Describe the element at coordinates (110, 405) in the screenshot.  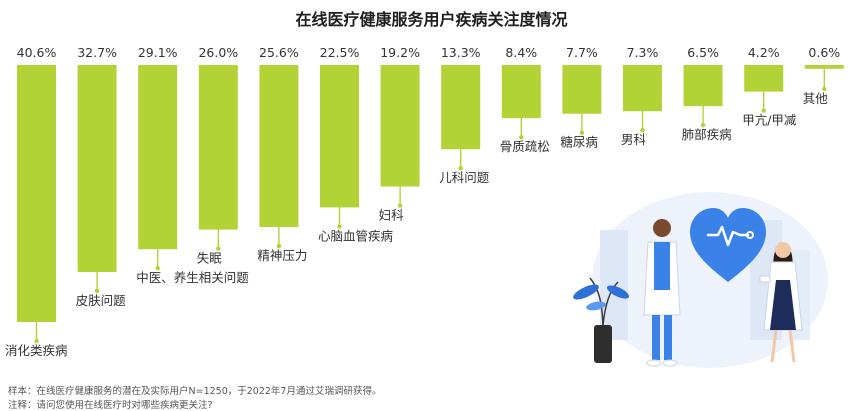
I see `footnote-note: 注释：请问您使用在线医疗时对哪些疾病更关注?` at that location.